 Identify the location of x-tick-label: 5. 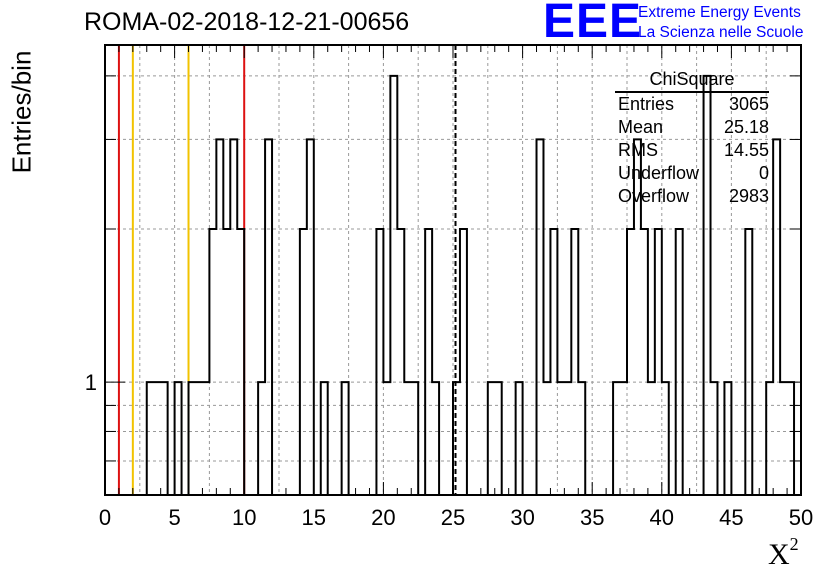
(174, 517).